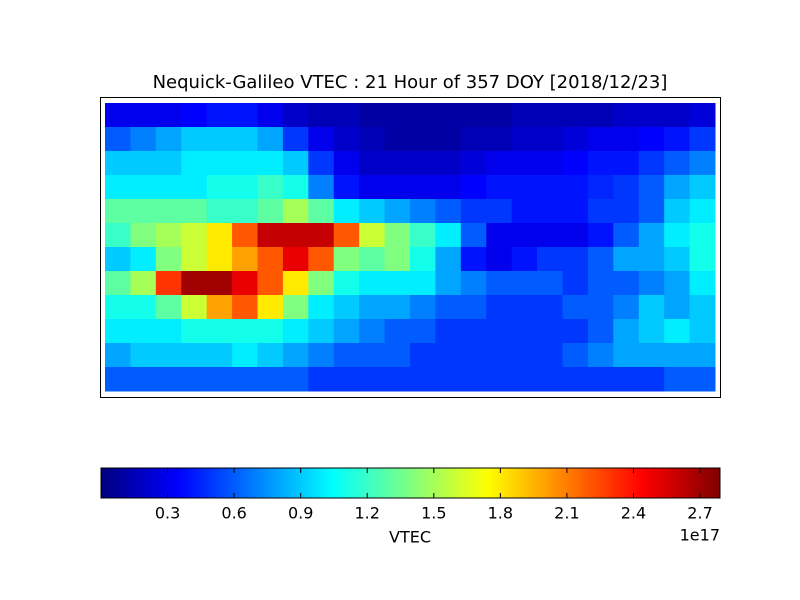  I want to click on colorbar-tick-label: 1.2, so click(367, 513).